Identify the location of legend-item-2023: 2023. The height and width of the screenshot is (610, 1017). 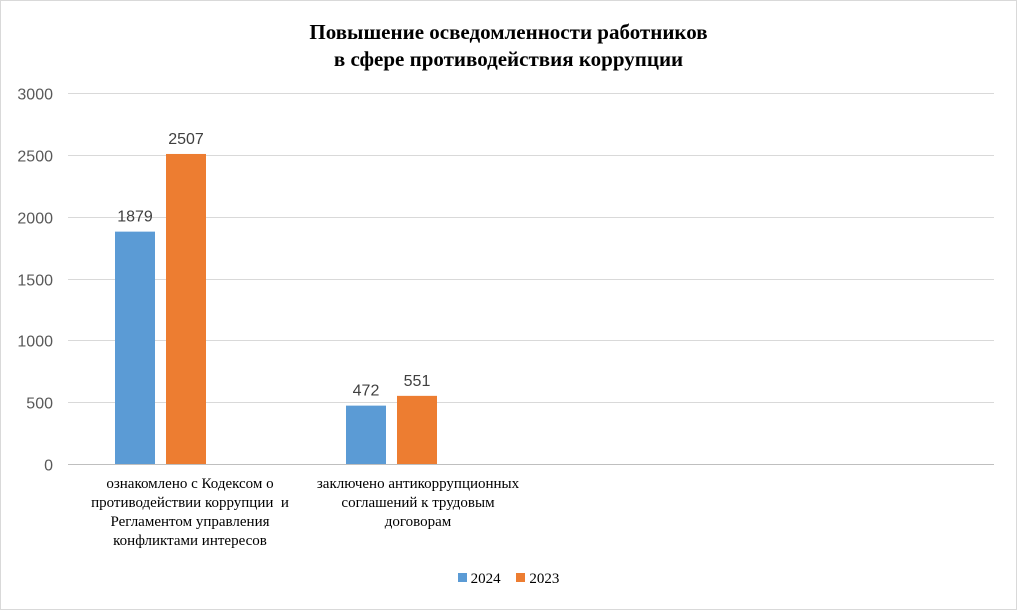
(537, 579).